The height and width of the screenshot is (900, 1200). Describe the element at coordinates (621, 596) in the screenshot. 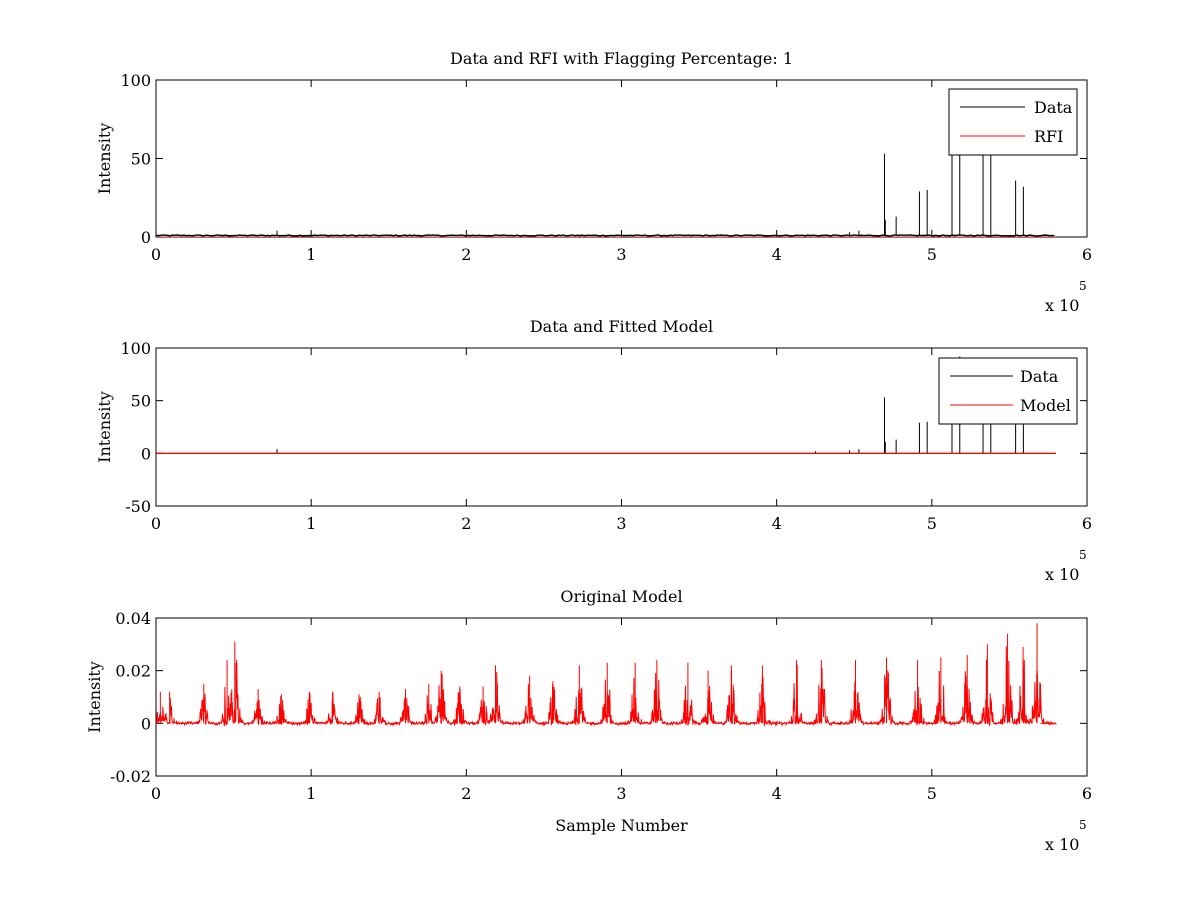

I see `chart-title: Original Model` at that location.